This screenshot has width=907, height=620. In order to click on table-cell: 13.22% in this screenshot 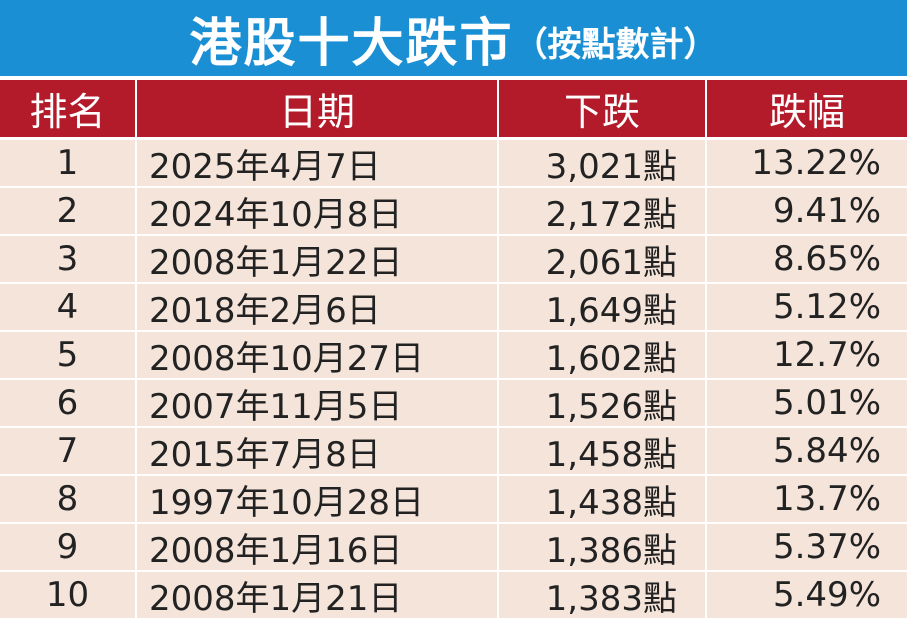, I will do `click(807, 163)`.